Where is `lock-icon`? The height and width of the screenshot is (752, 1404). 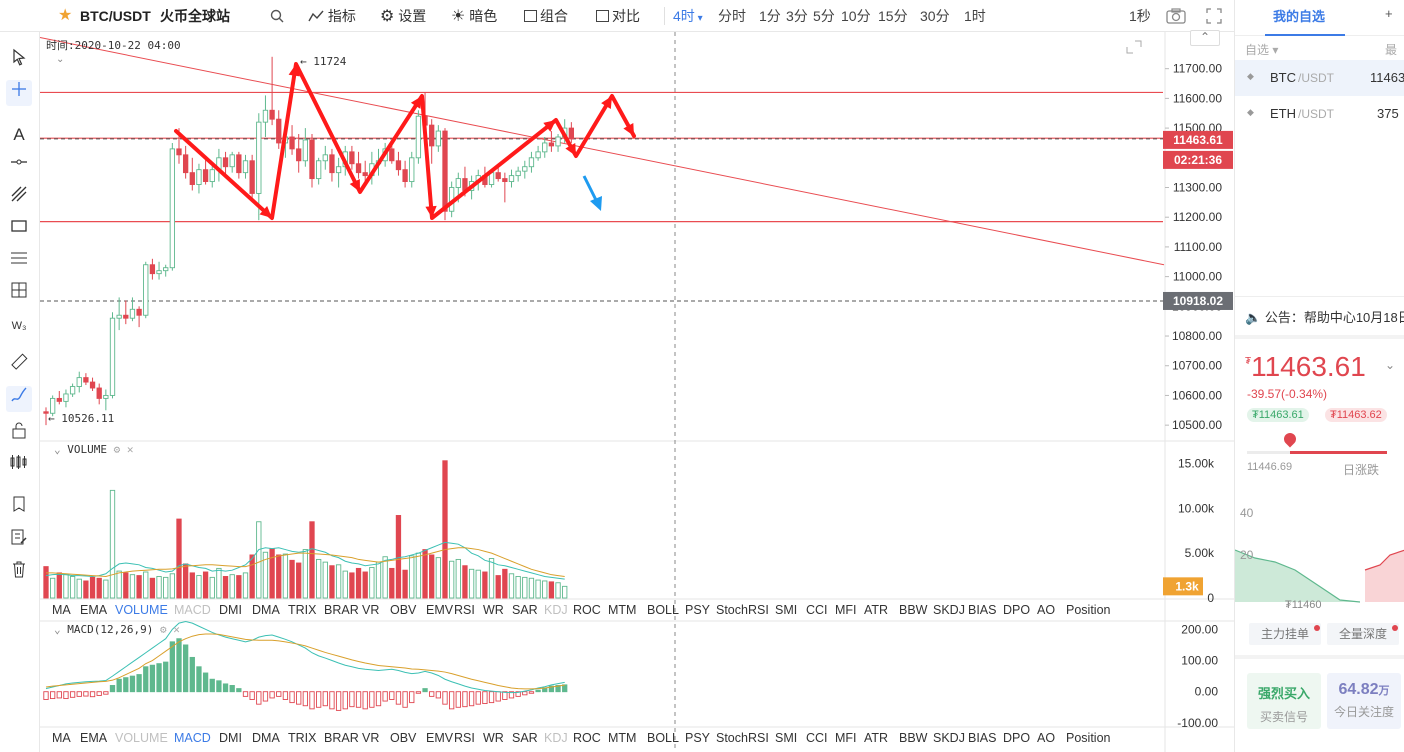
lock-icon is located at coordinates (19, 434).